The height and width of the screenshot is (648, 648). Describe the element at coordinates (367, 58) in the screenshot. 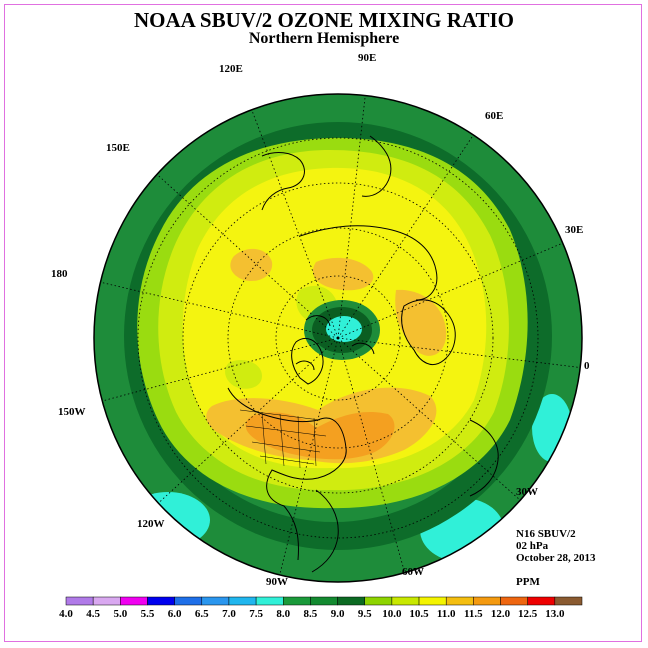

I see `lon-label-90e: 90E` at that location.